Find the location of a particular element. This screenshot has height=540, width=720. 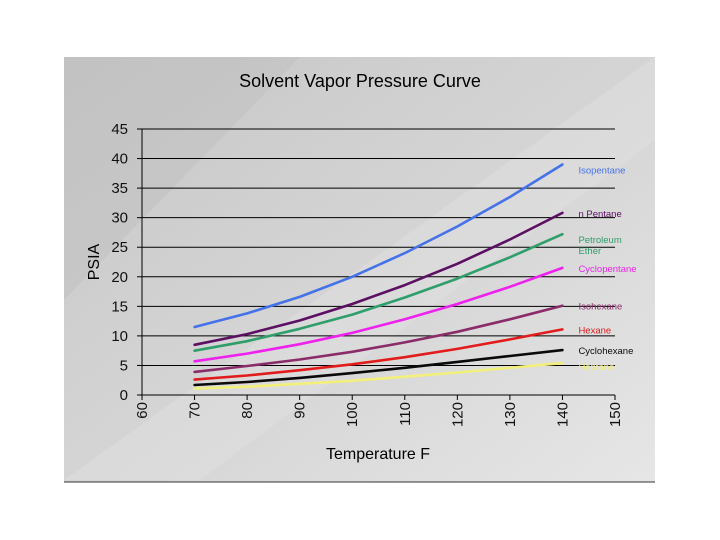

x-tick-label: 150 is located at coordinates (615, 414).